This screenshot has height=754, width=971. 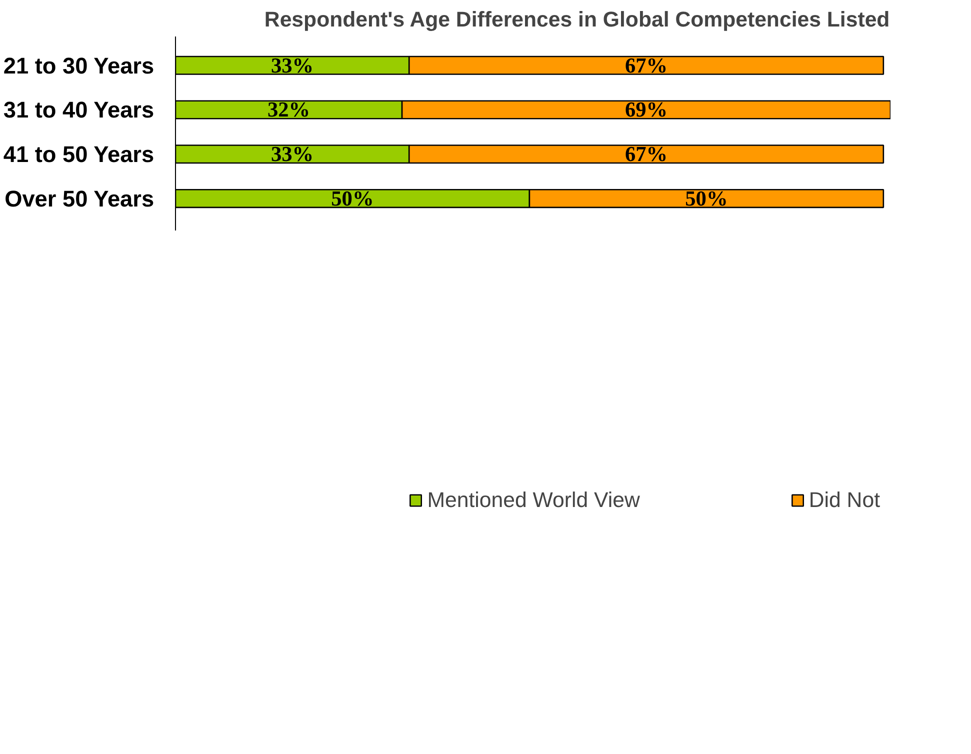 What do you see at coordinates (533, 500) in the screenshot?
I see `legend-label: Mentioned World View` at bounding box center [533, 500].